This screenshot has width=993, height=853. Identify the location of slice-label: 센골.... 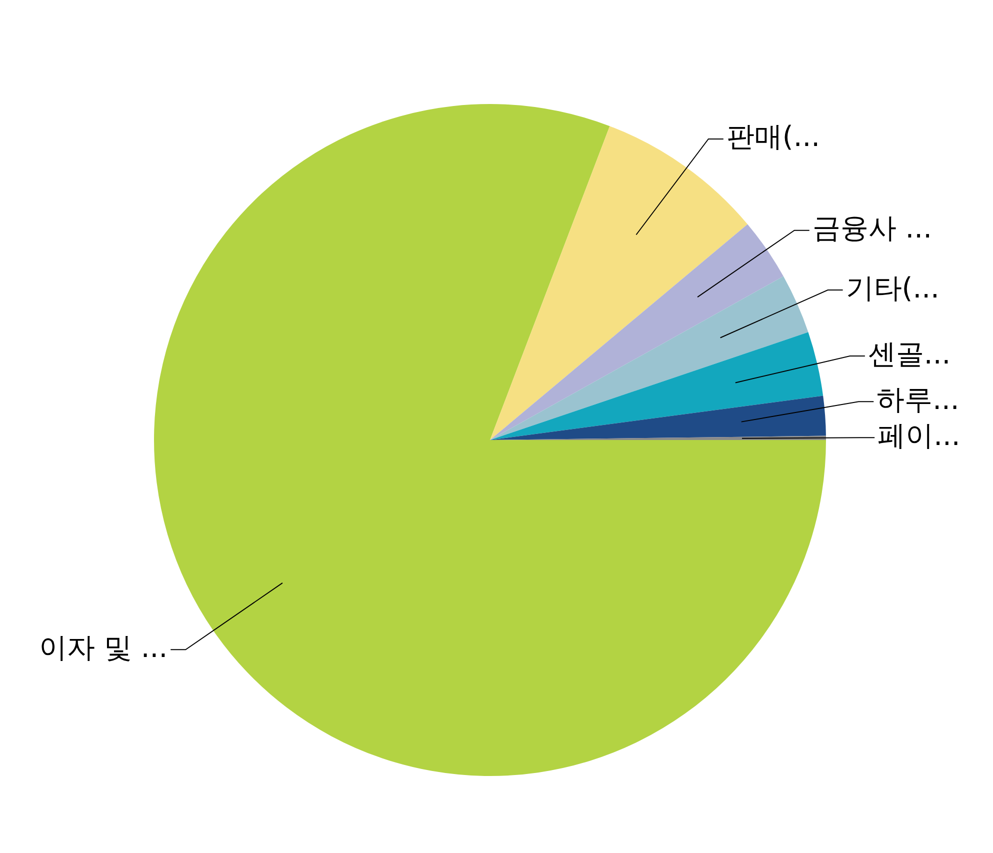
(909, 353).